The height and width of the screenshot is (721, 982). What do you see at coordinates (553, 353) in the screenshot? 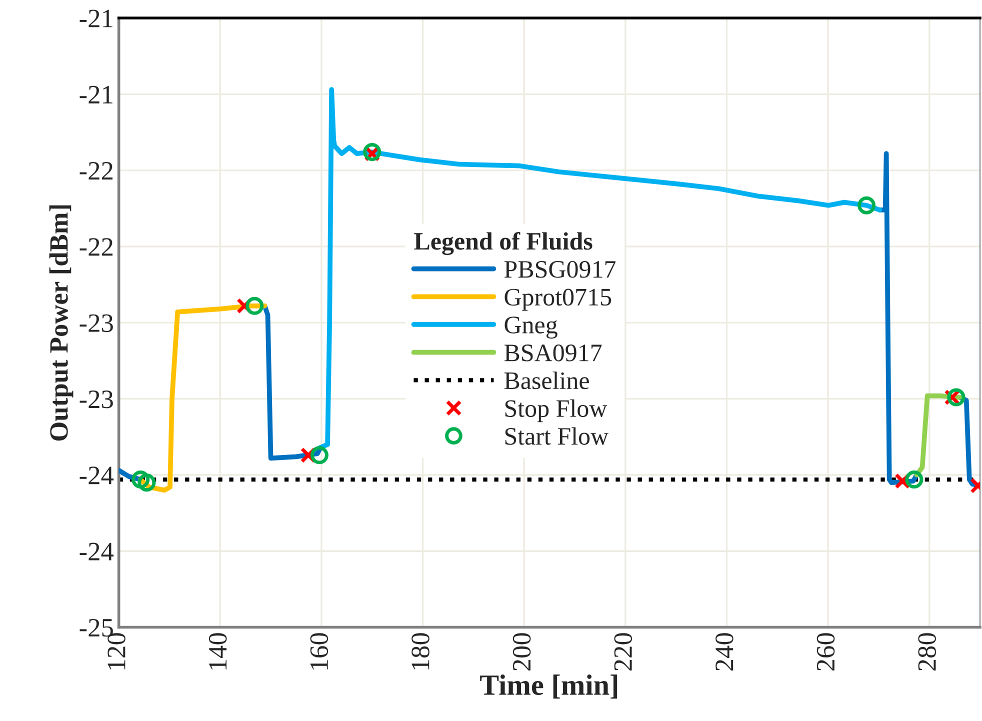
I see `legend-label: BSA0917` at bounding box center [553, 353].